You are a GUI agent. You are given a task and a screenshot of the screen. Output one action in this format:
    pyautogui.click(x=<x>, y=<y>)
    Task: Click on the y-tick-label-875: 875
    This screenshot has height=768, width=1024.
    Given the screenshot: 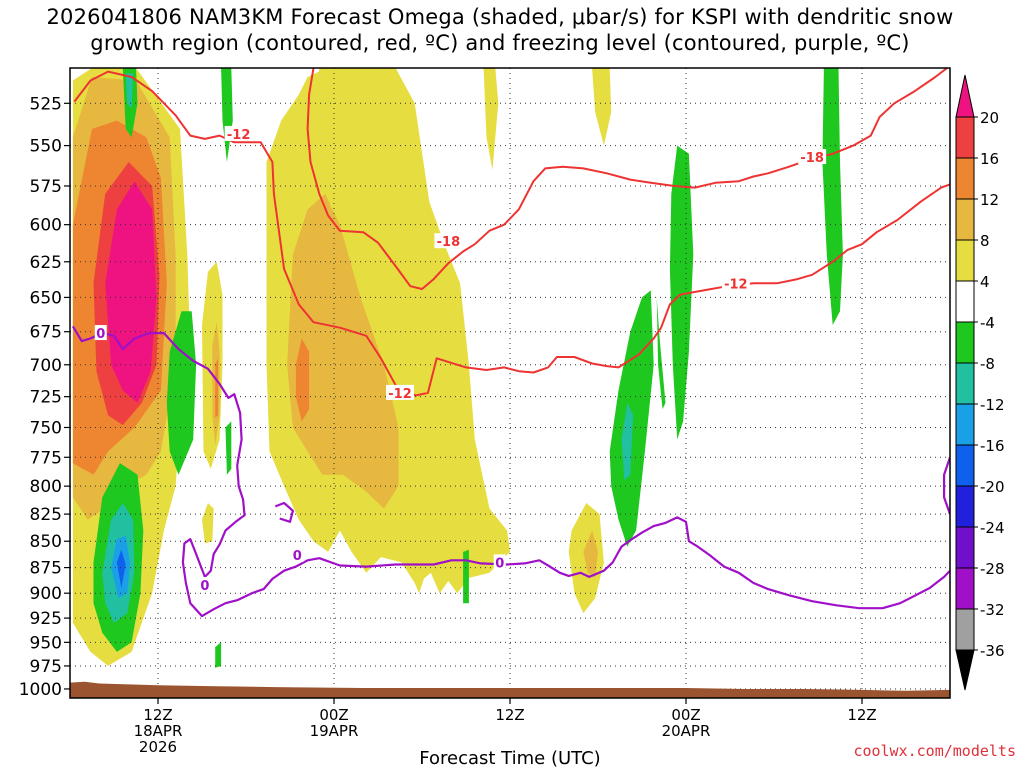 What is the action you would take?
    pyautogui.click(x=46, y=569)
    